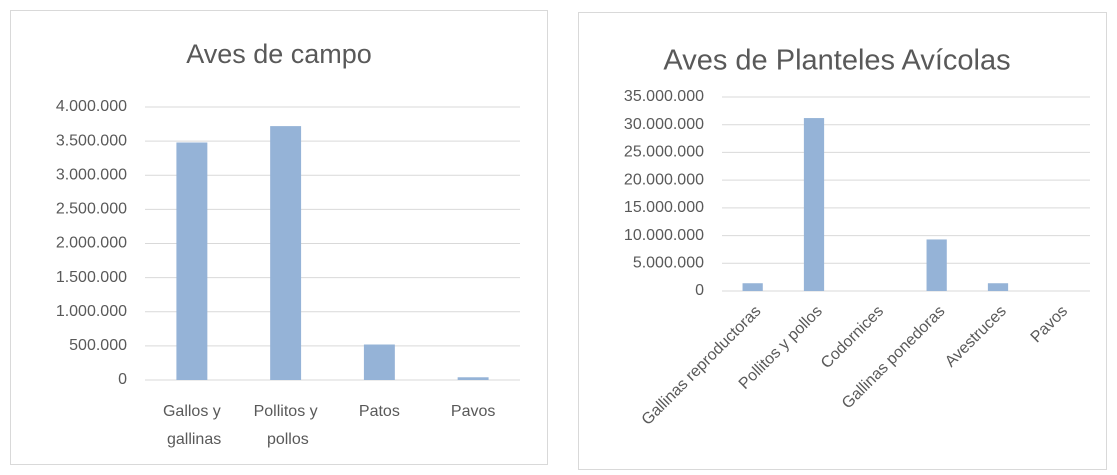 This screenshot has width=1117, height=475. What do you see at coordinates (664, 124) in the screenshot?
I see `y-tick-label: 30.000.000` at bounding box center [664, 124].